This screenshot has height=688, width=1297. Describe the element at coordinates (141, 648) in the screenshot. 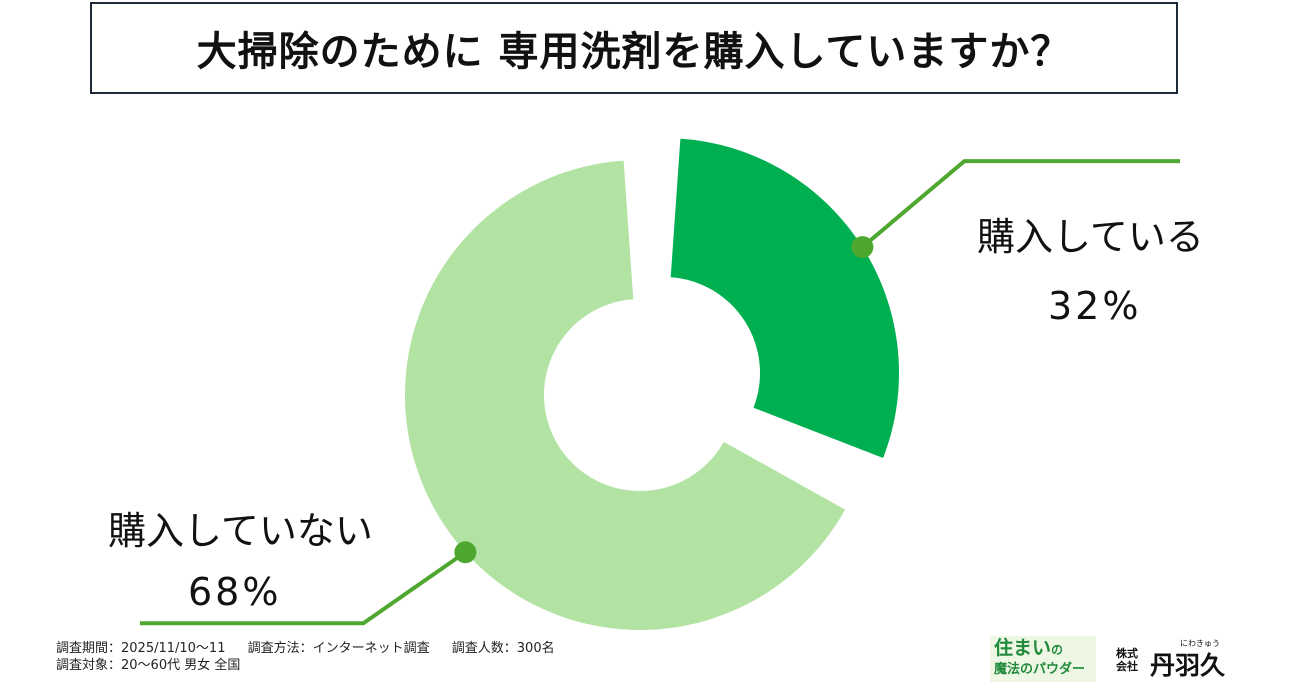

I see `survey-period: 調査期間：2025/11/10～11` at that location.